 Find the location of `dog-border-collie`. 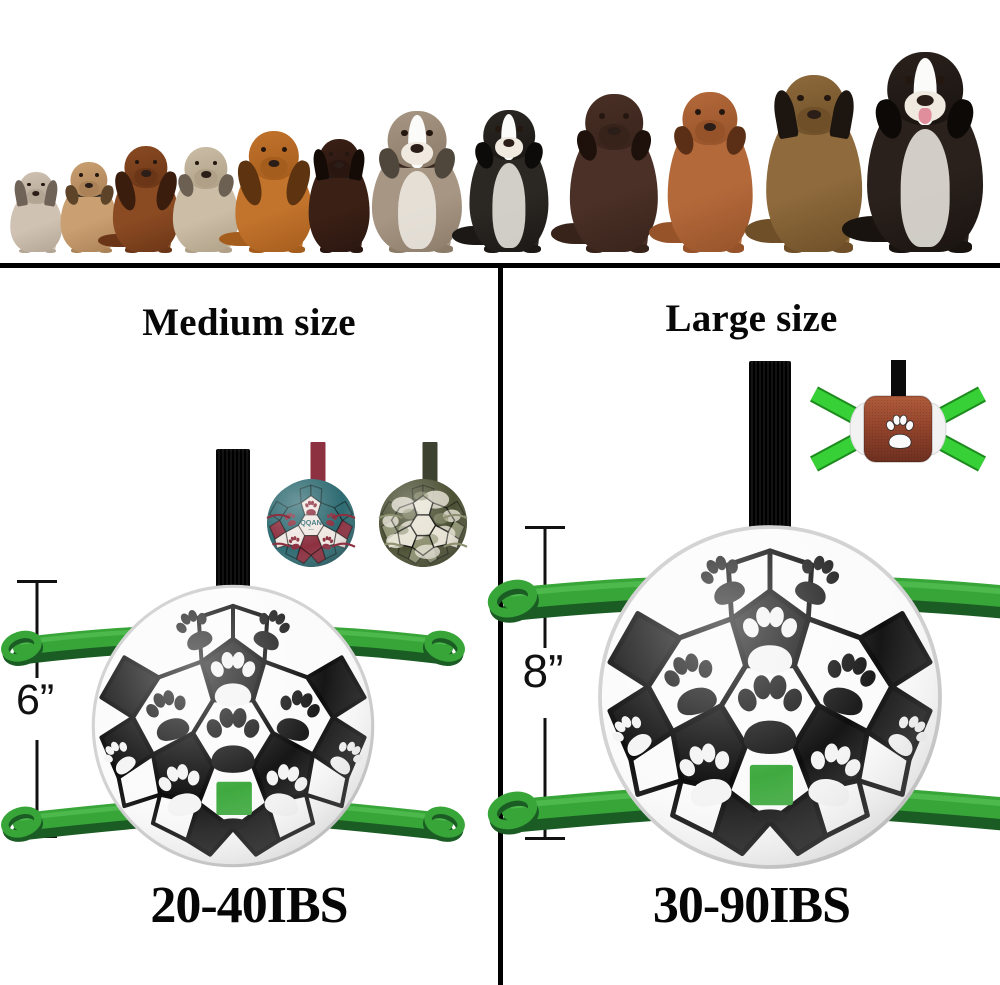

dog-border-collie is located at coordinates (502, 159).